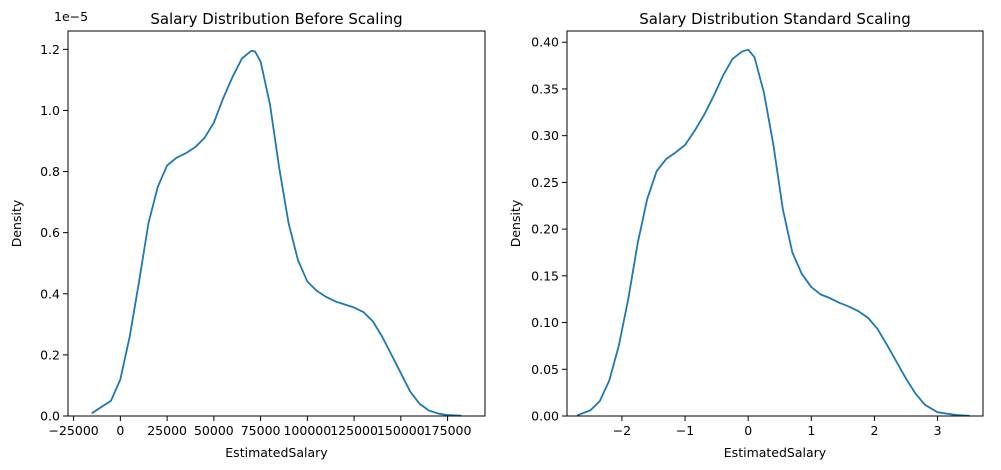 The width and height of the screenshot is (1001, 470). Describe the element at coordinates (622, 430) in the screenshot. I see `x-tick-label: −2` at that location.